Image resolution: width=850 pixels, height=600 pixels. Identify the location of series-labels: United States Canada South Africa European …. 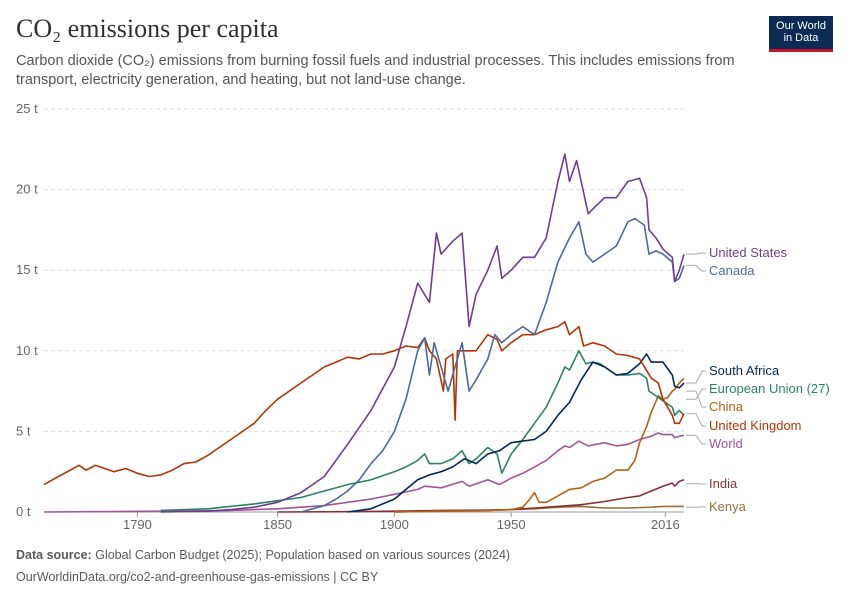
(758, 379).